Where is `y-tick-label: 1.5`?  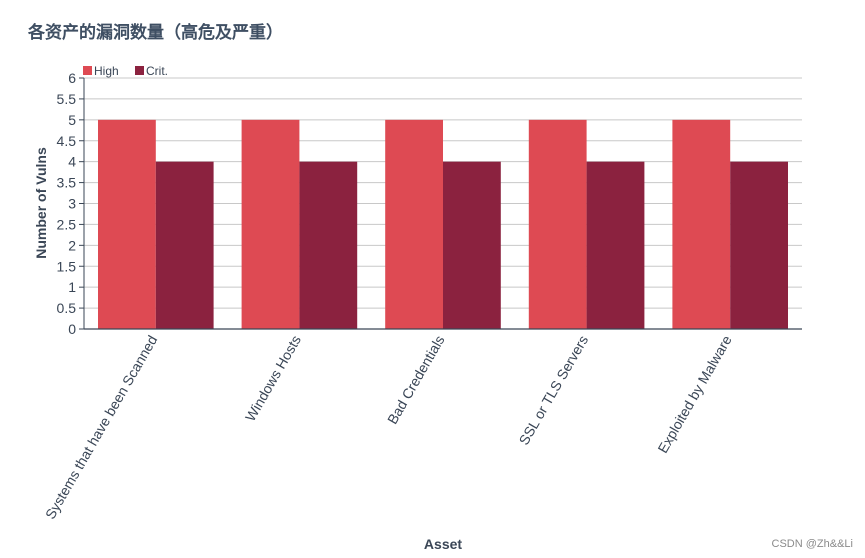 y-tick-label: 1.5 is located at coordinates (67, 266).